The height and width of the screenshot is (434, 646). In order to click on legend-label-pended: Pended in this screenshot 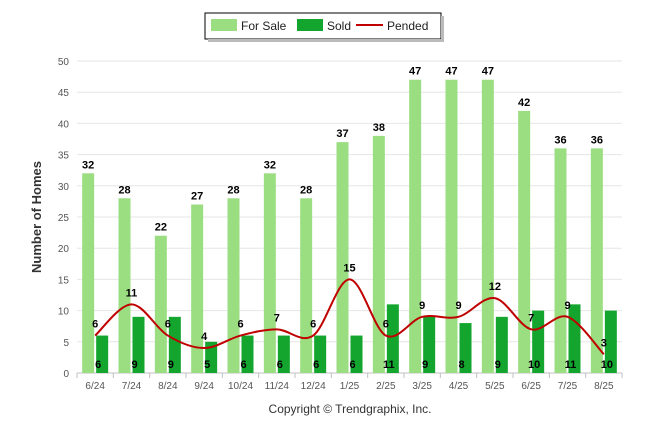, I will do `click(407, 26)`.